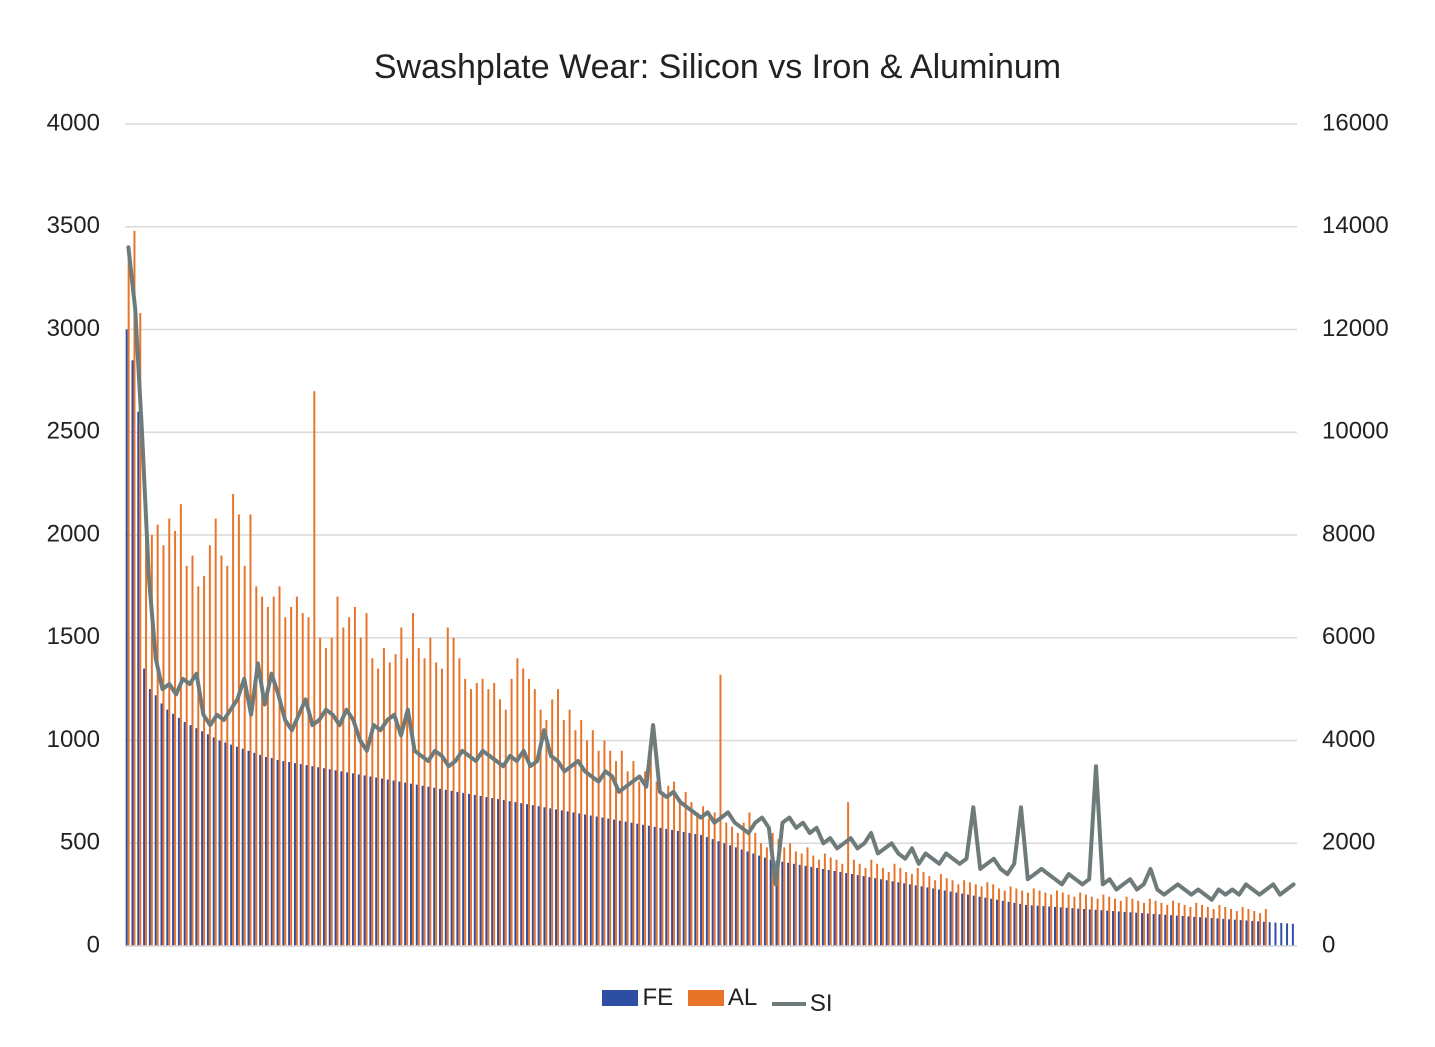 This screenshot has height=1047, width=1435. I want to click on y-right-tick-label: 2000, so click(1348, 842).